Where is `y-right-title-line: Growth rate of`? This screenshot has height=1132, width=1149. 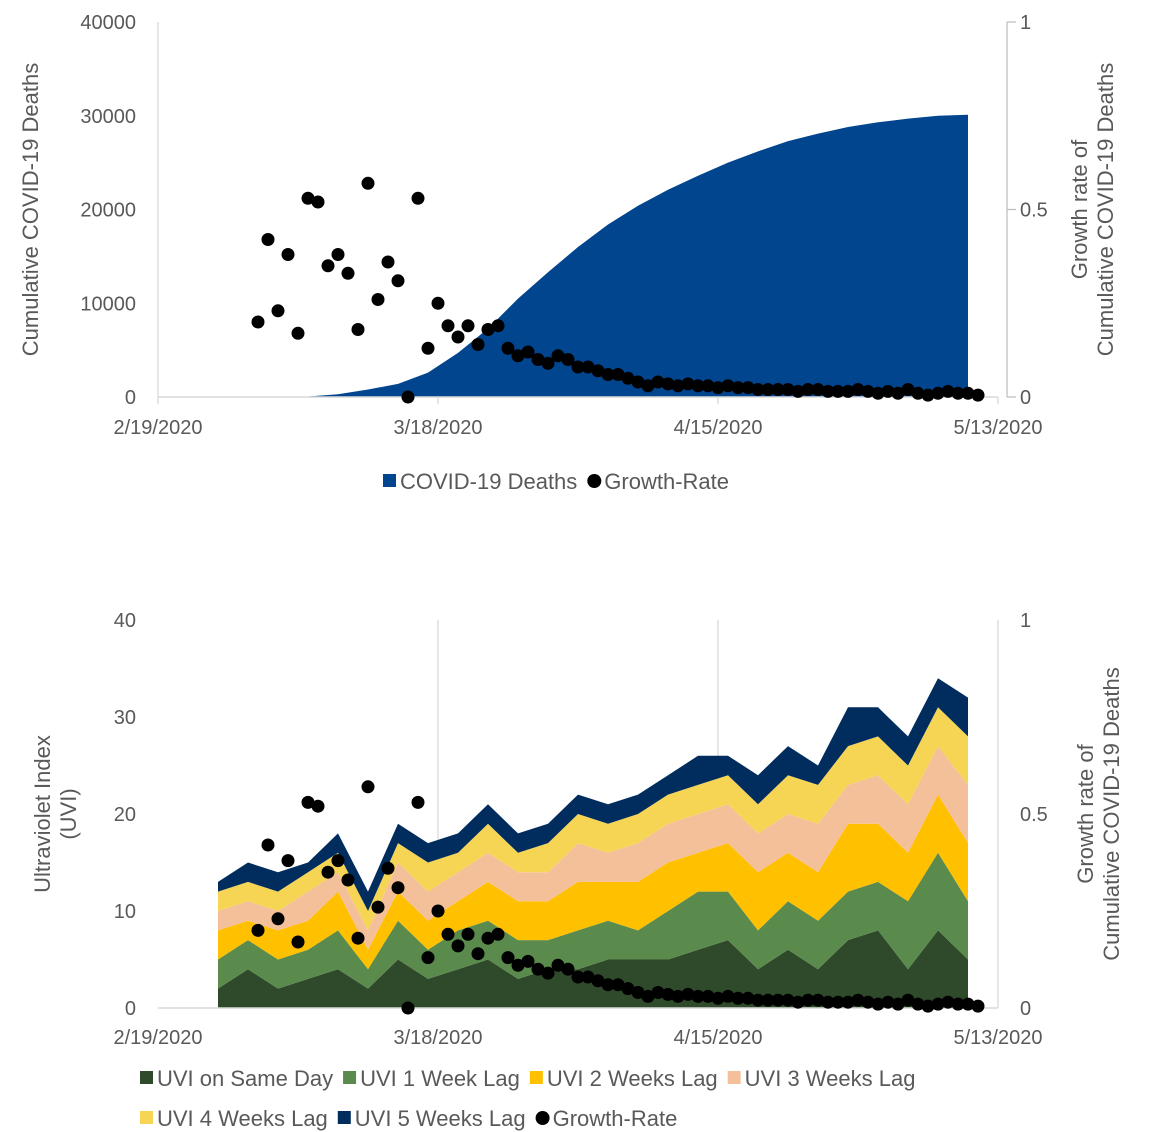 y-right-title-line: Growth rate of is located at coordinates (1079, 209).